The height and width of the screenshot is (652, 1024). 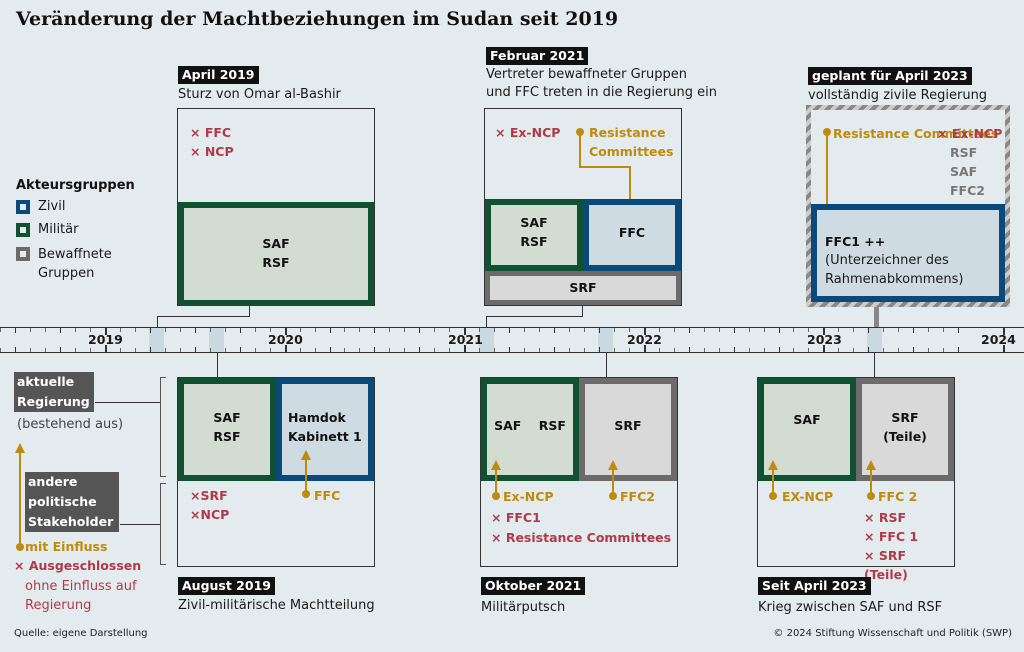 What do you see at coordinates (850, 607) in the screenshot?
I see `event-desc-apr2023: Krieg zwischen SAF und RSF` at bounding box center [850, 607].